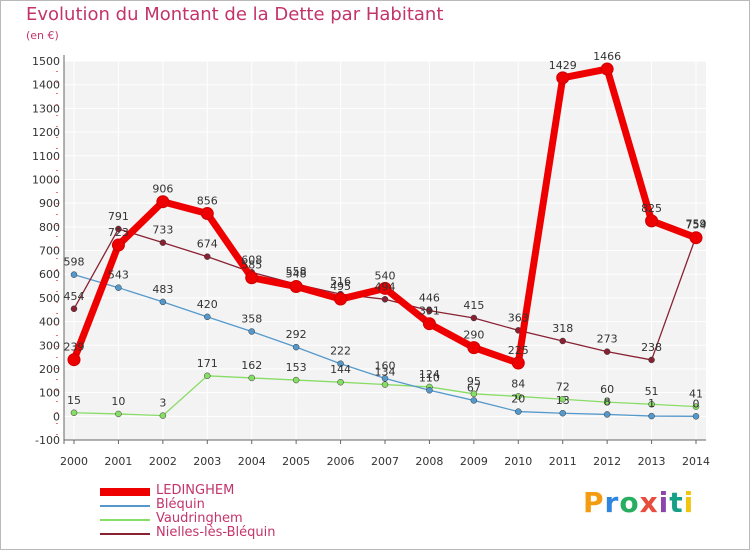 Image resolution: width=750 pixels, height=550 pixels. I want to click on data-label: 454, so click(74, 296).